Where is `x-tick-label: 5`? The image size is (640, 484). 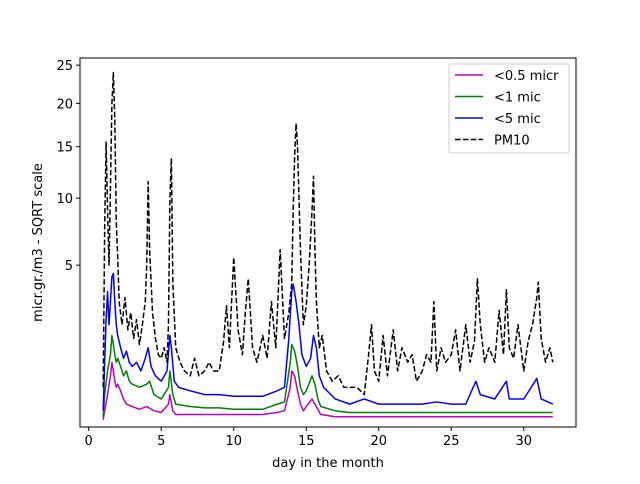
x-tick-label: 5 is located at coordinates (161, 441).